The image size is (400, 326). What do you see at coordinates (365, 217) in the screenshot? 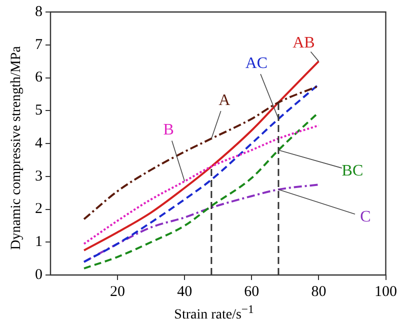
I see `text: C` at bounding box center [365, 217].